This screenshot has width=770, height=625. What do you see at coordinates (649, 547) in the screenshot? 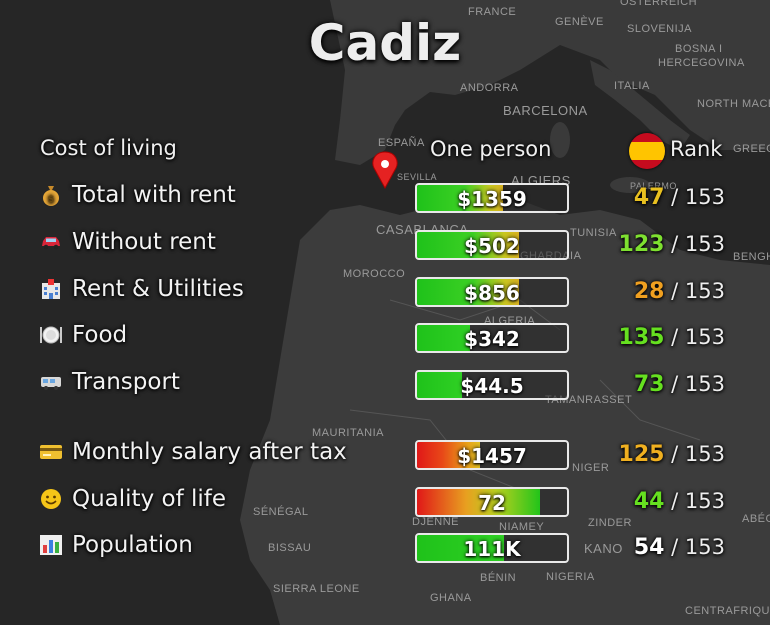
I see `rank-number: 54` at bounding box center [649, 547].